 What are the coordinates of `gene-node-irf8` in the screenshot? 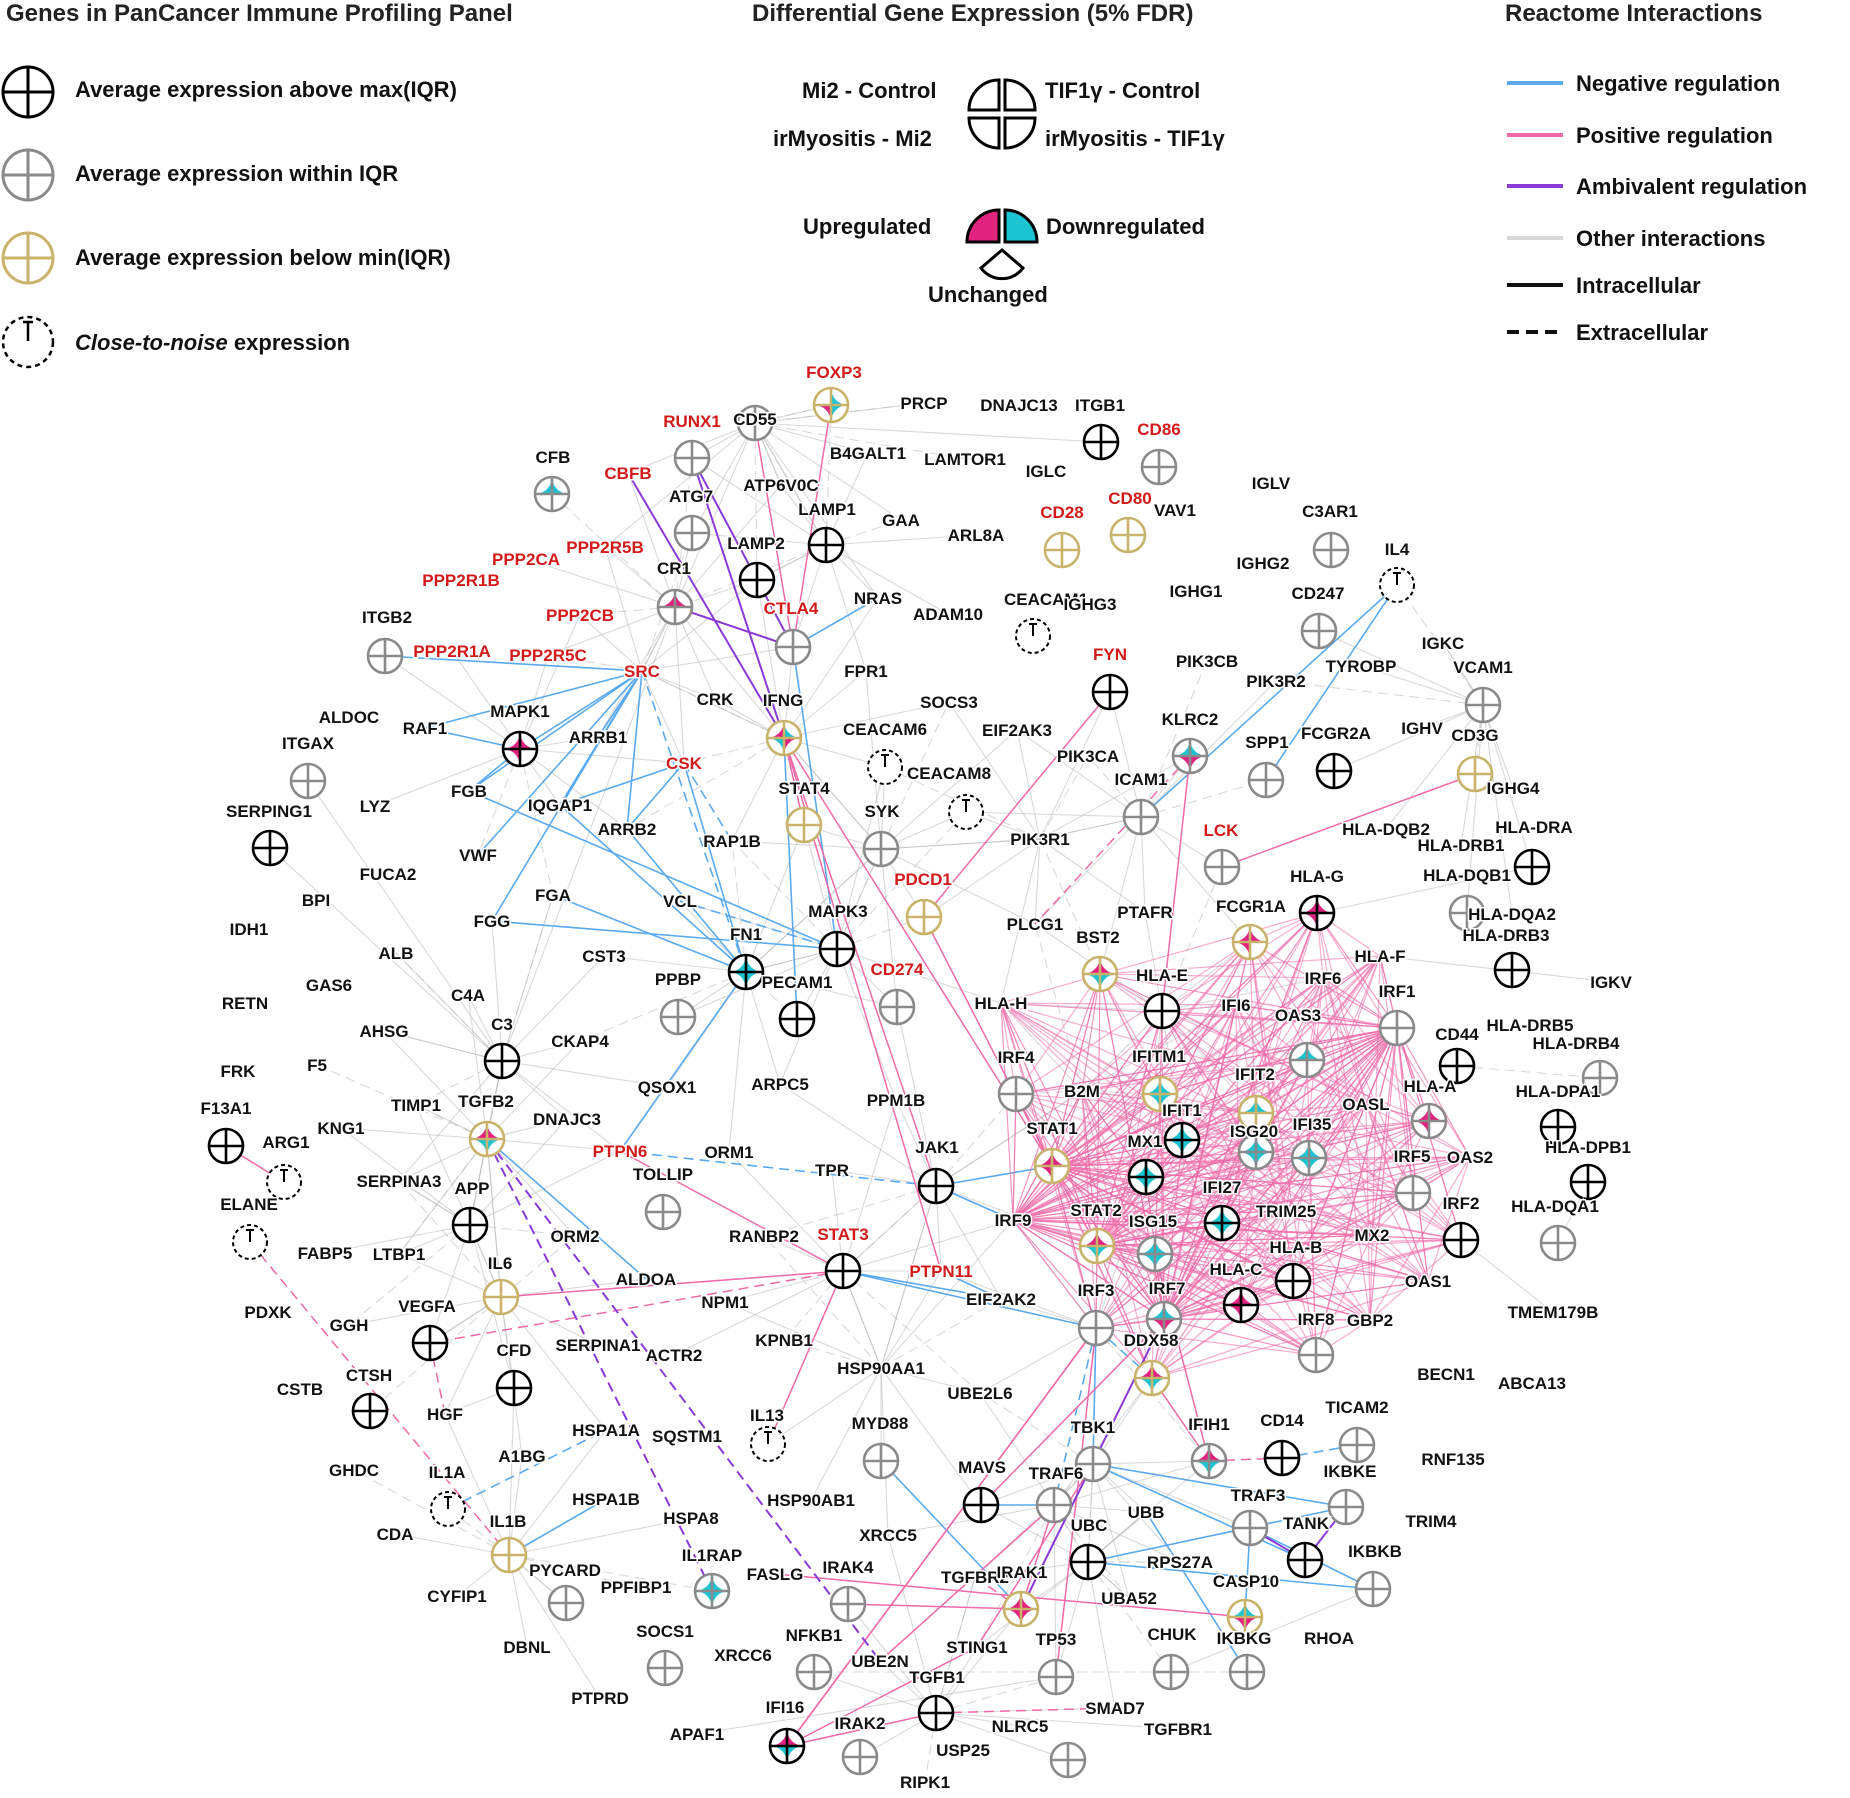 It's located at (1316, 1355).